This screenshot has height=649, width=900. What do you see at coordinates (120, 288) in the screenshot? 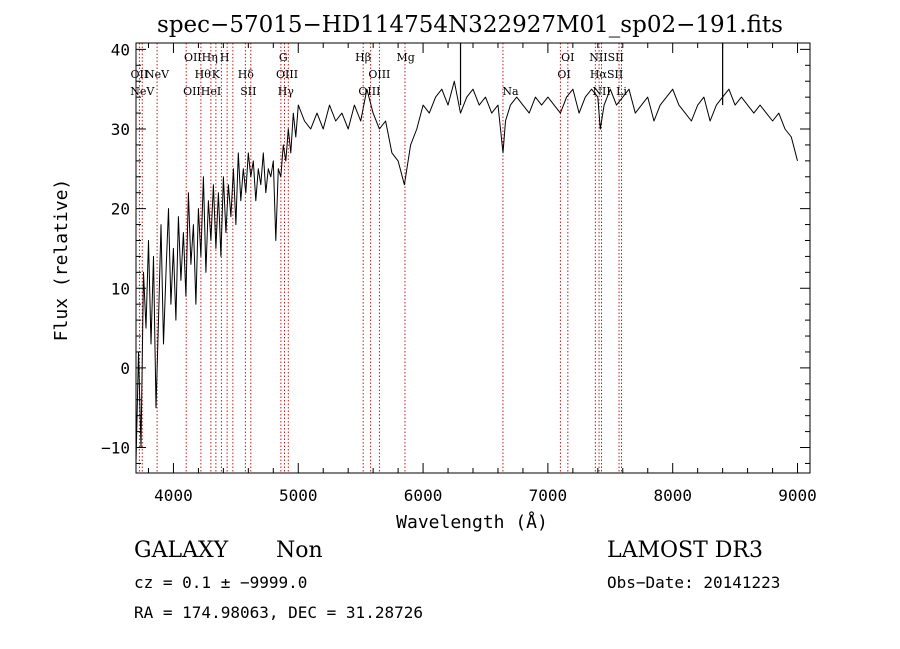
I see `y-tick-label: 10` at bounding box center [120, 288].